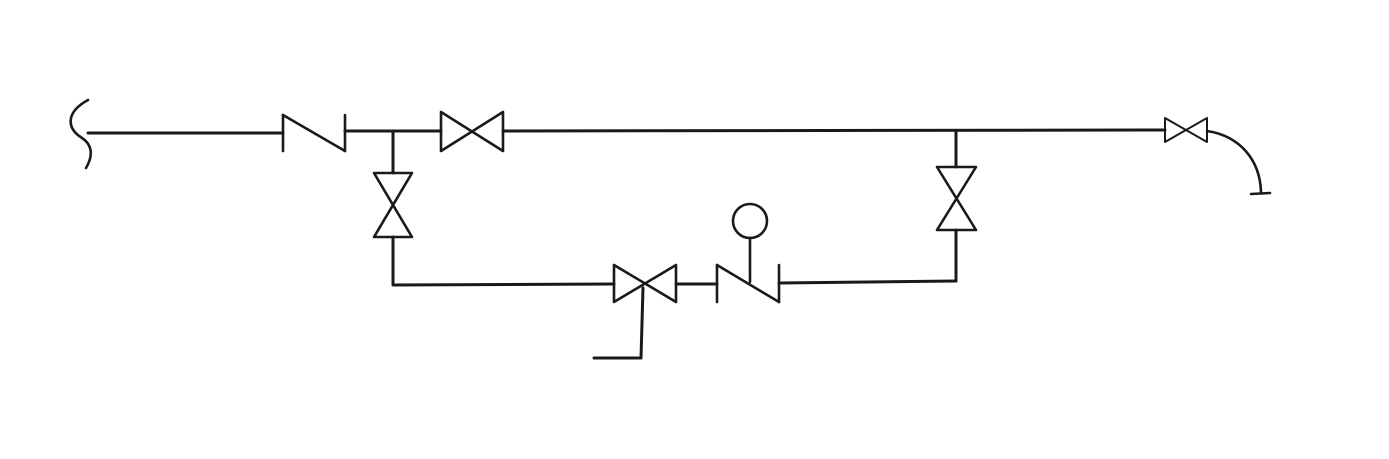 The width and height of the screenshot is (1389, 459). Describe the element at coordinates (618, 323) in the screenshot. I see `drain-line-icon` at that location.